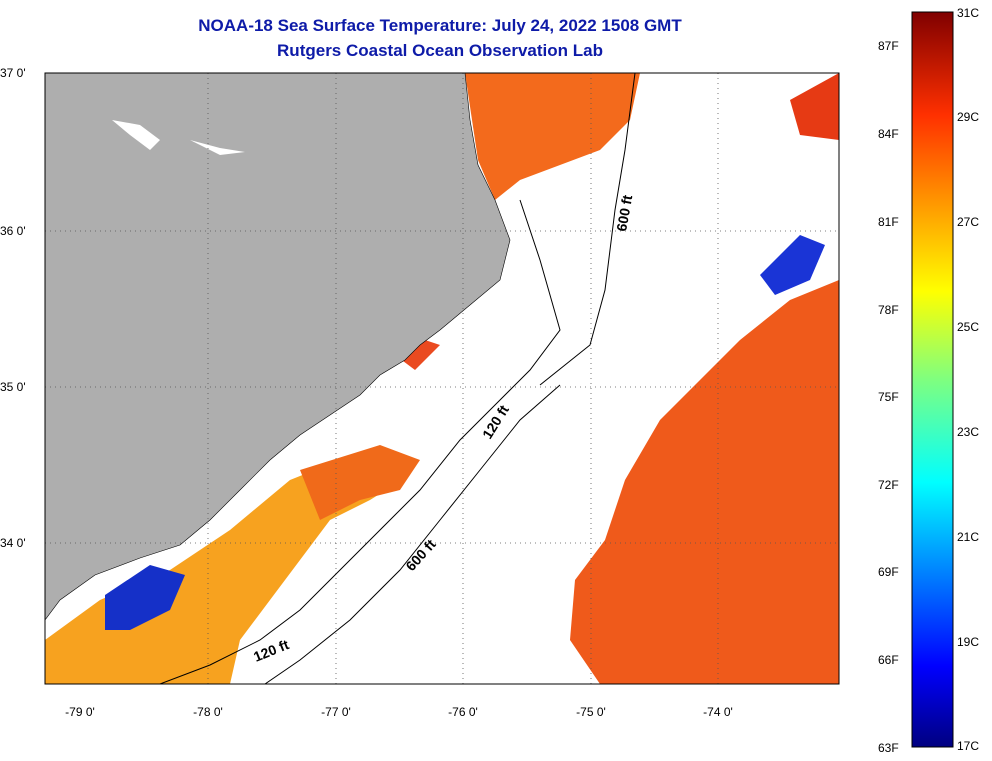  Describe the element at coordinates (360, 482) in the screenshot. I see `nearshore-water-south-orange` at that location.